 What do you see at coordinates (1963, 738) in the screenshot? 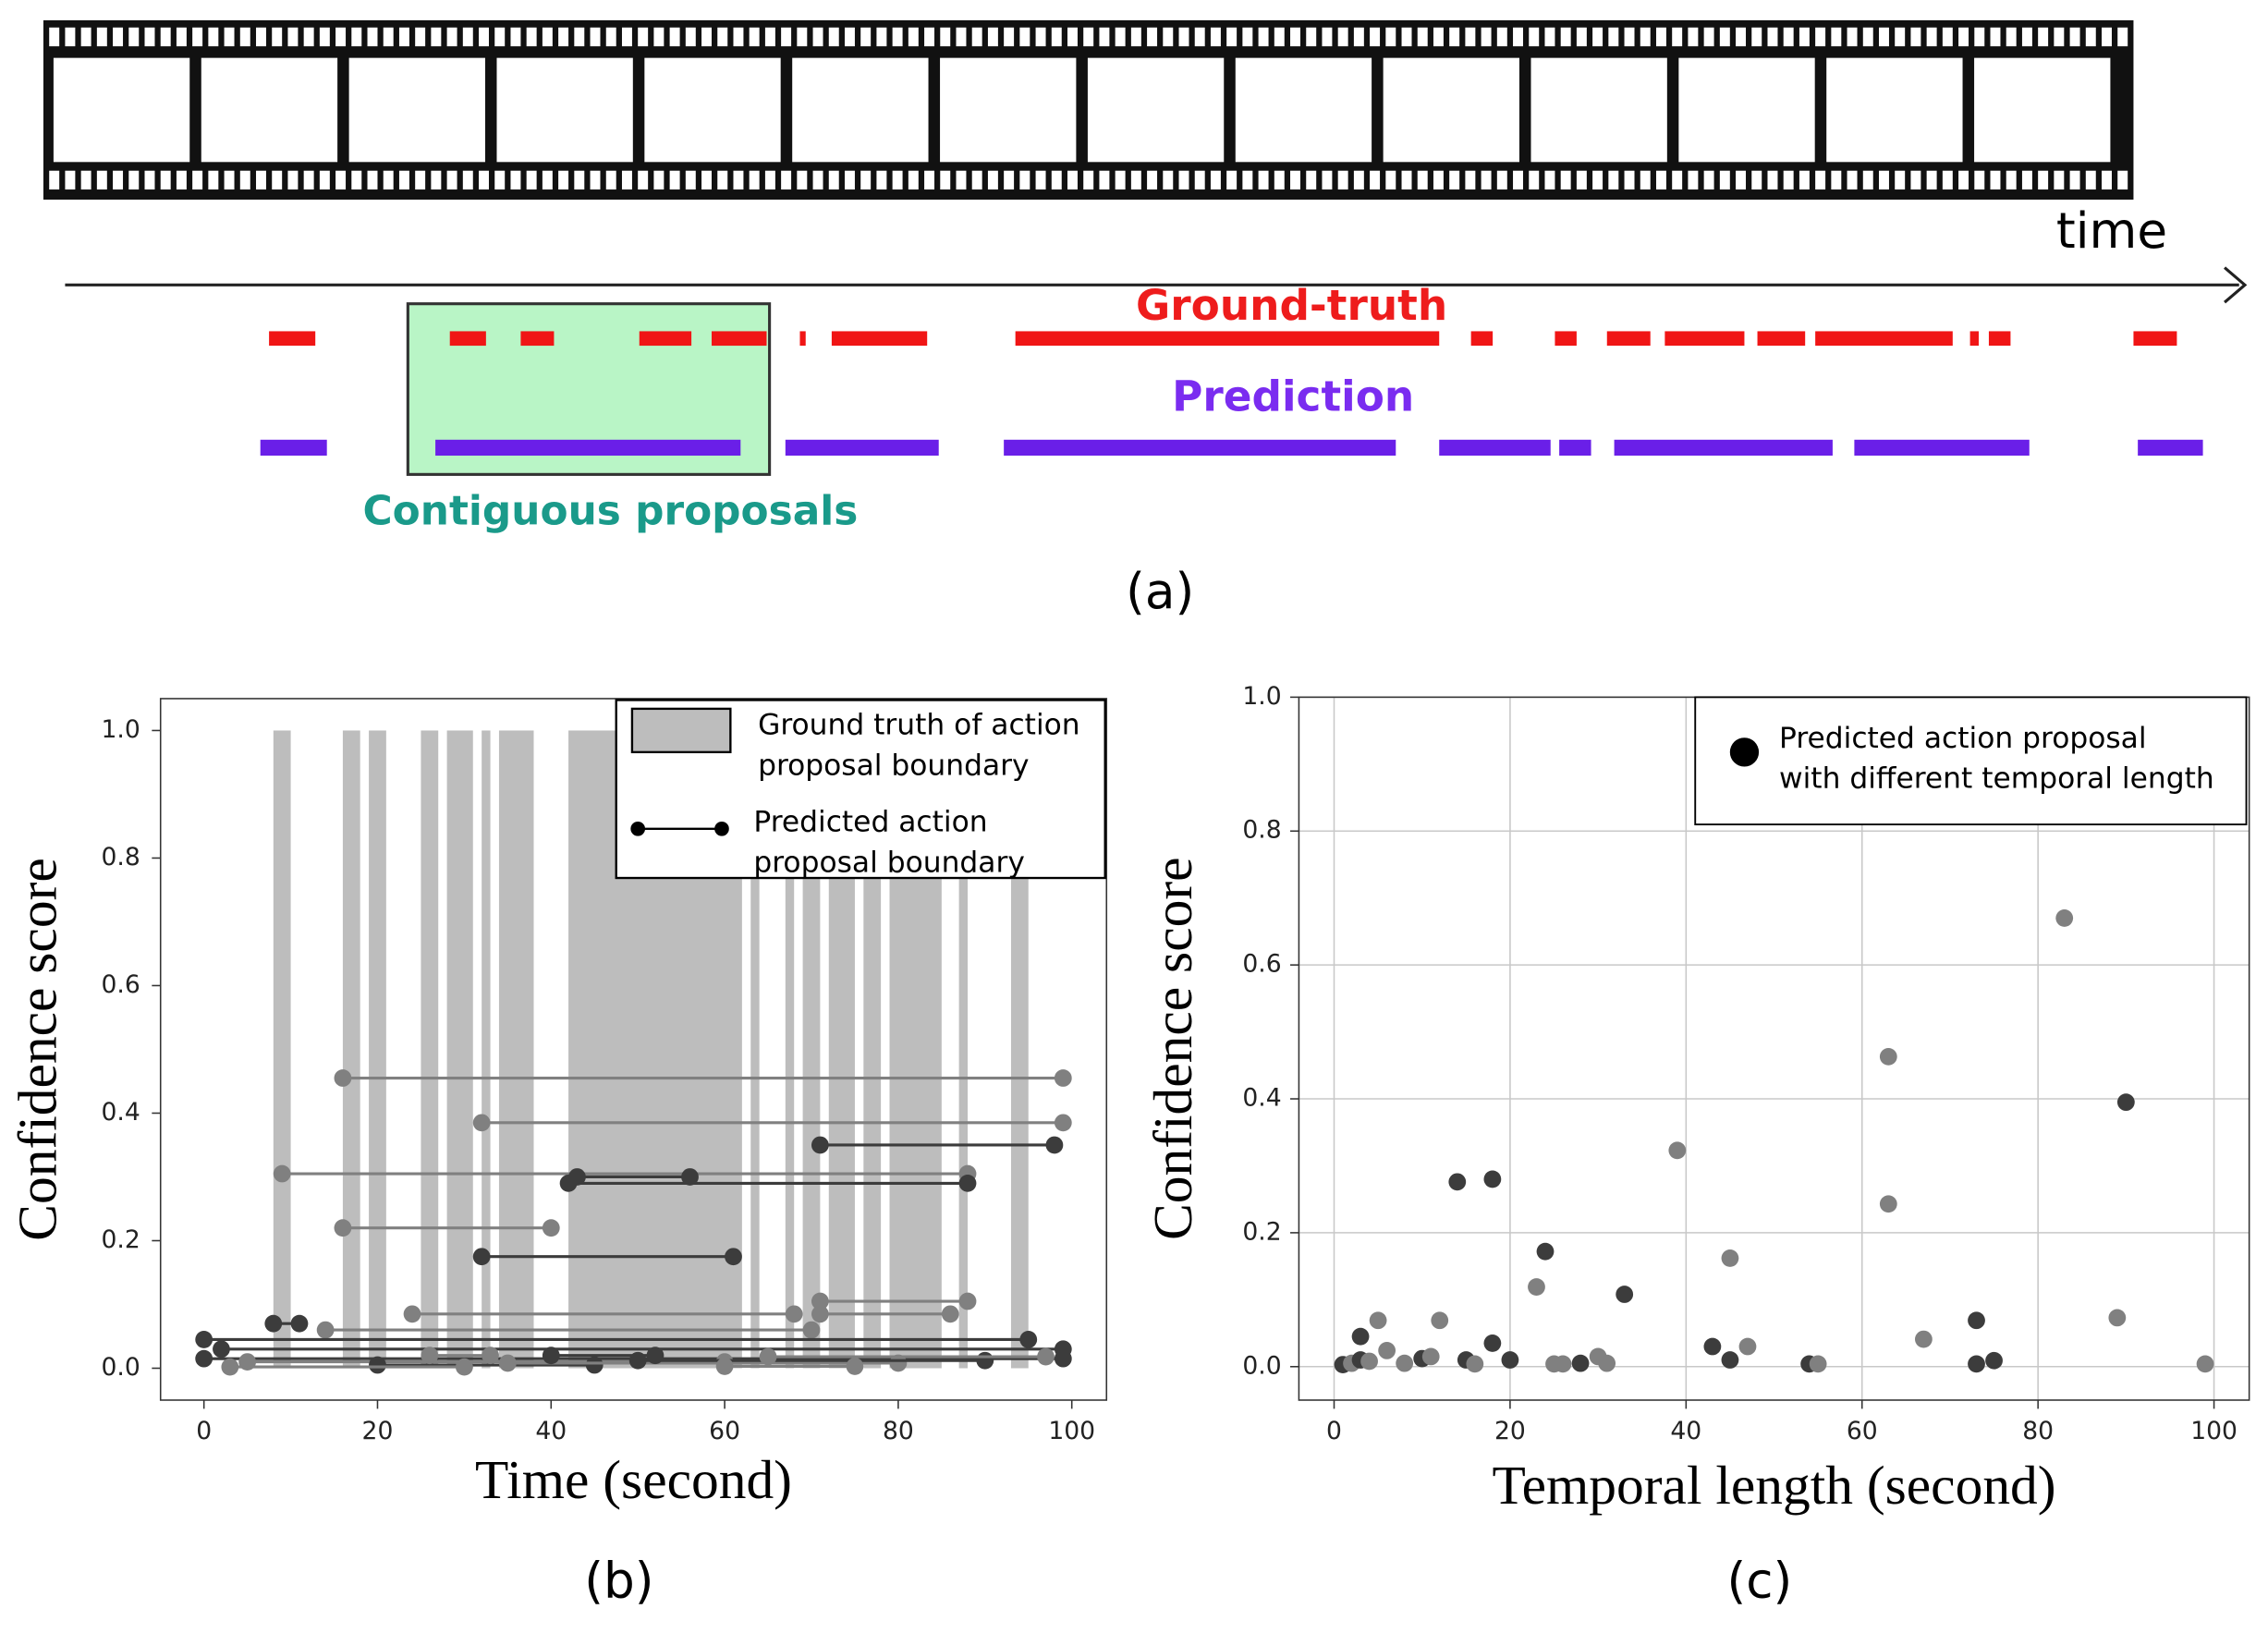
I see `legend-label: Predicted action proposal` at bounding box center [1963, 738].